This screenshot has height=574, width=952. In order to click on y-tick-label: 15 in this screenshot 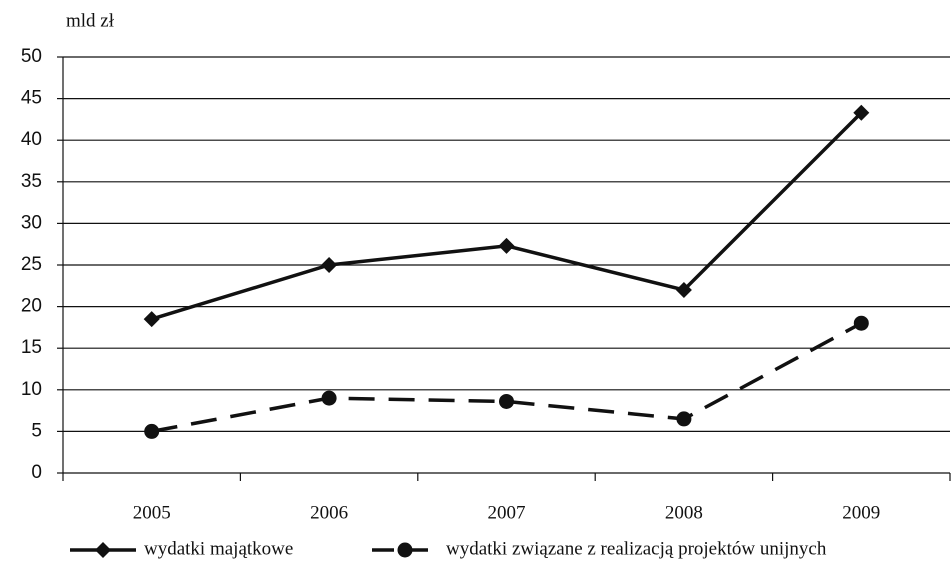, I will do `click(31, 347)`.